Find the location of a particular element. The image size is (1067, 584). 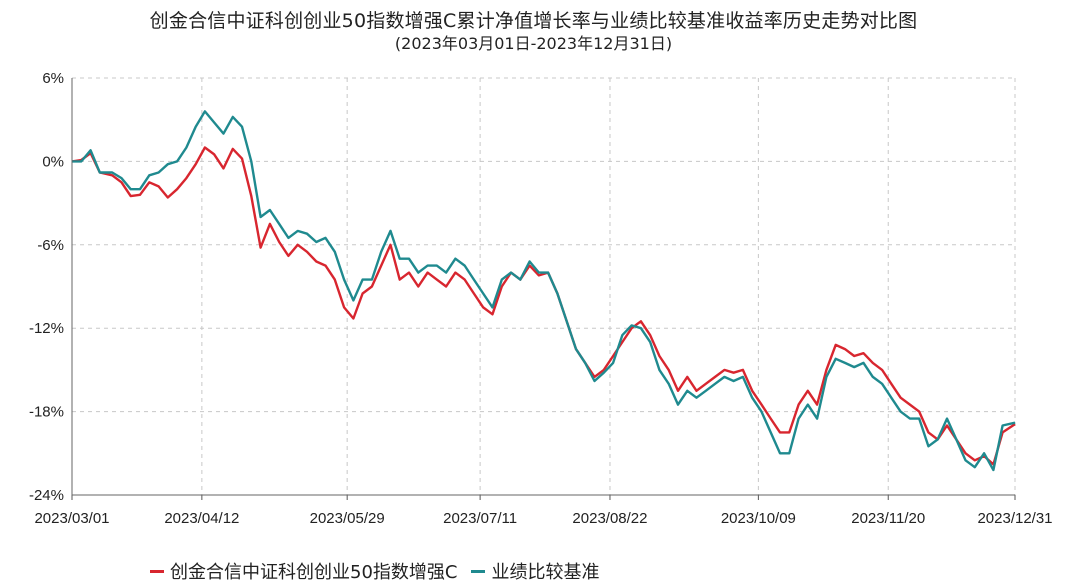

legend: 创金合信中证科创创业50指数增强C 业绩比较基准 is located at coordinates (381, 571).